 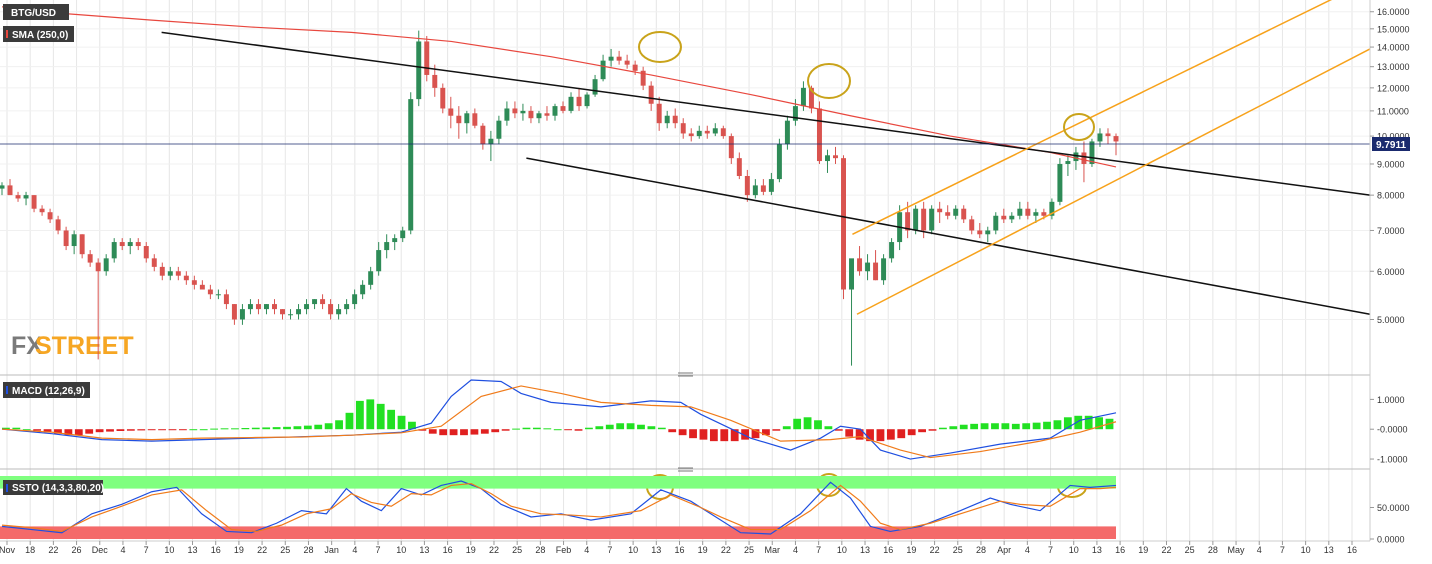 I want to click on watermark-street: STREET, so click(x=84, y=346).